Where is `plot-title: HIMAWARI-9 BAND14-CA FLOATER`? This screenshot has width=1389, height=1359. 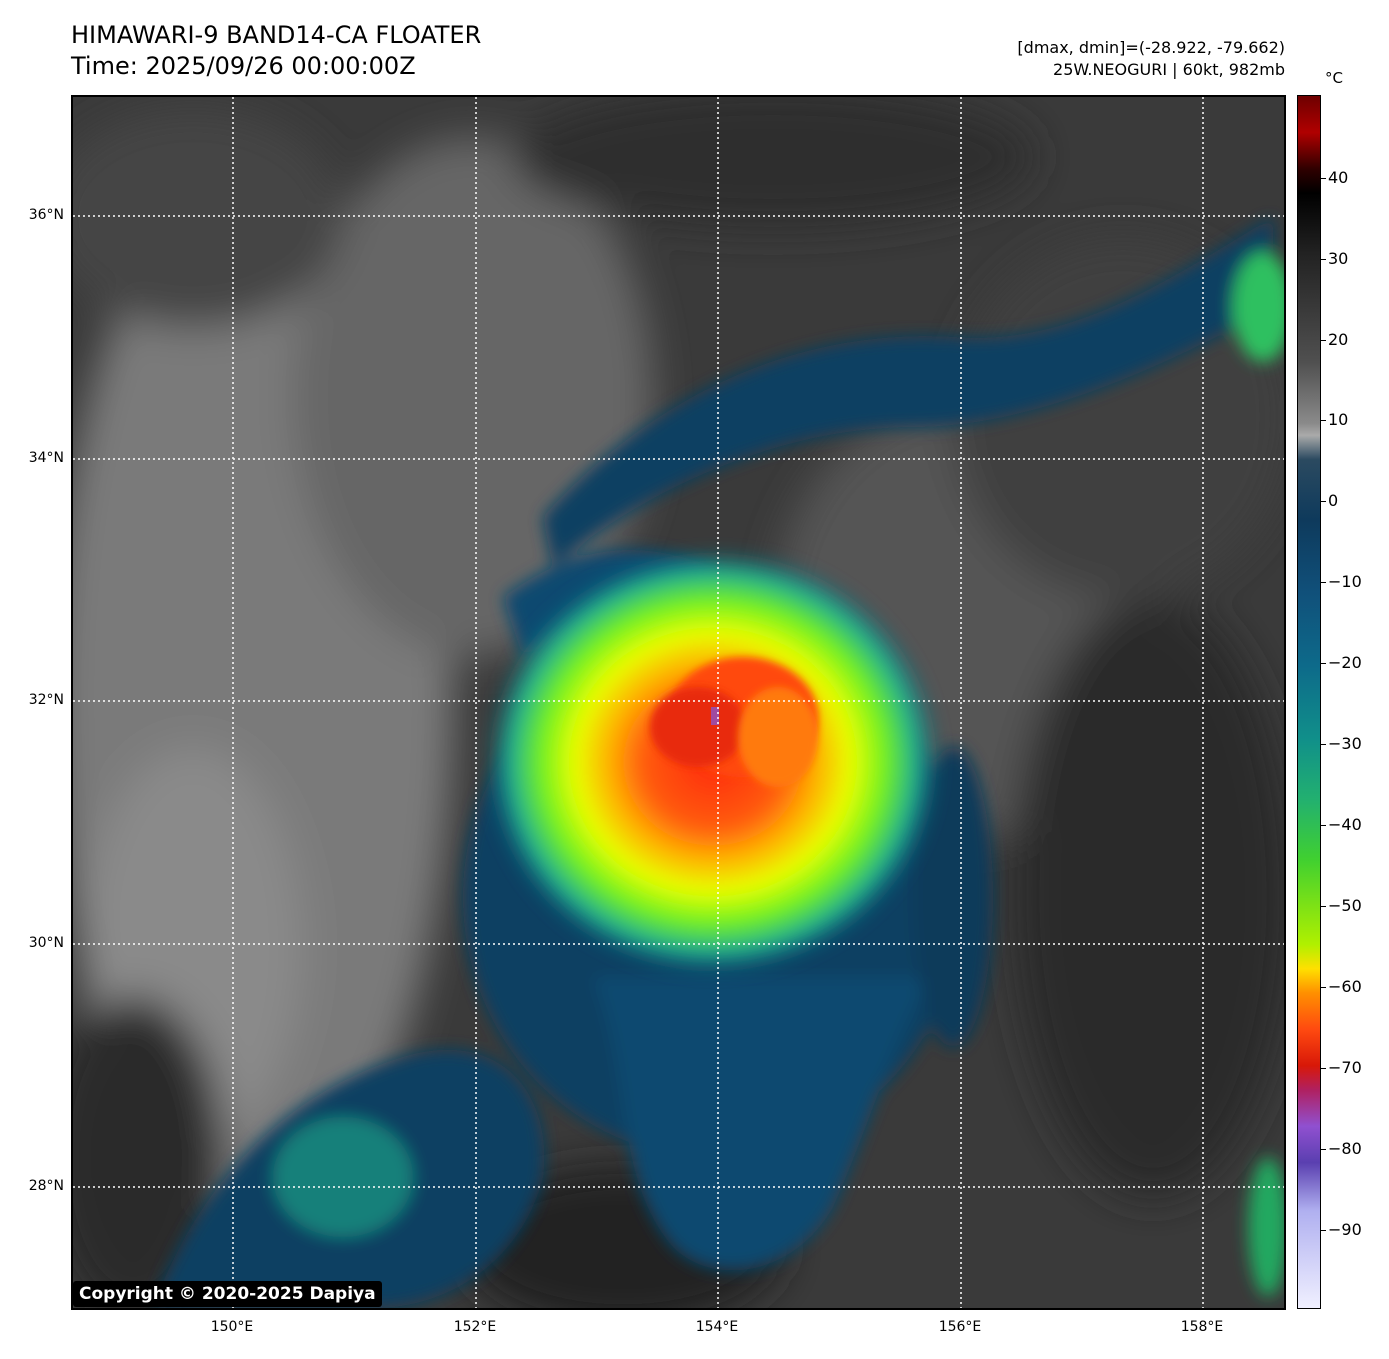
plot-title: HIMAWARI-9 BAND14-CA FLOATER is located at coordinates (276, 35).